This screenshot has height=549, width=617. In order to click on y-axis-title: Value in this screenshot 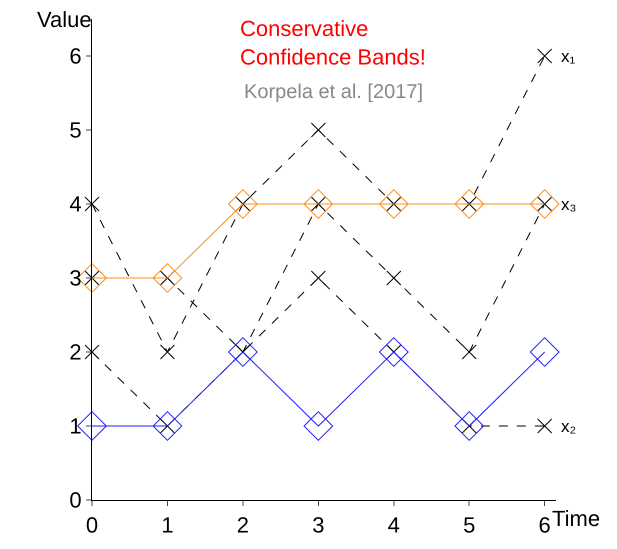, I will do `click(64, 19)`.